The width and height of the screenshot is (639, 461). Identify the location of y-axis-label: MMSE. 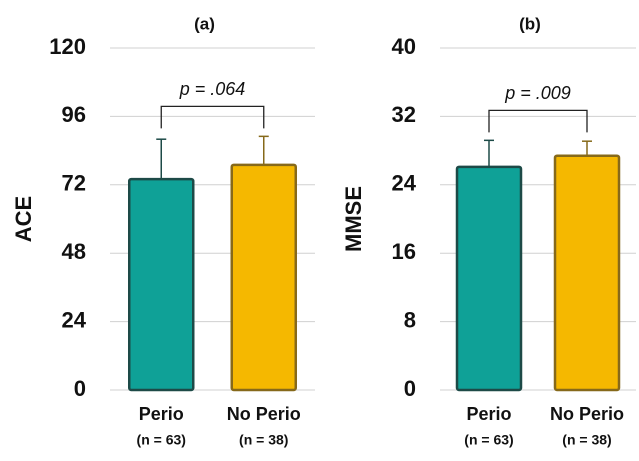
(353, 219).